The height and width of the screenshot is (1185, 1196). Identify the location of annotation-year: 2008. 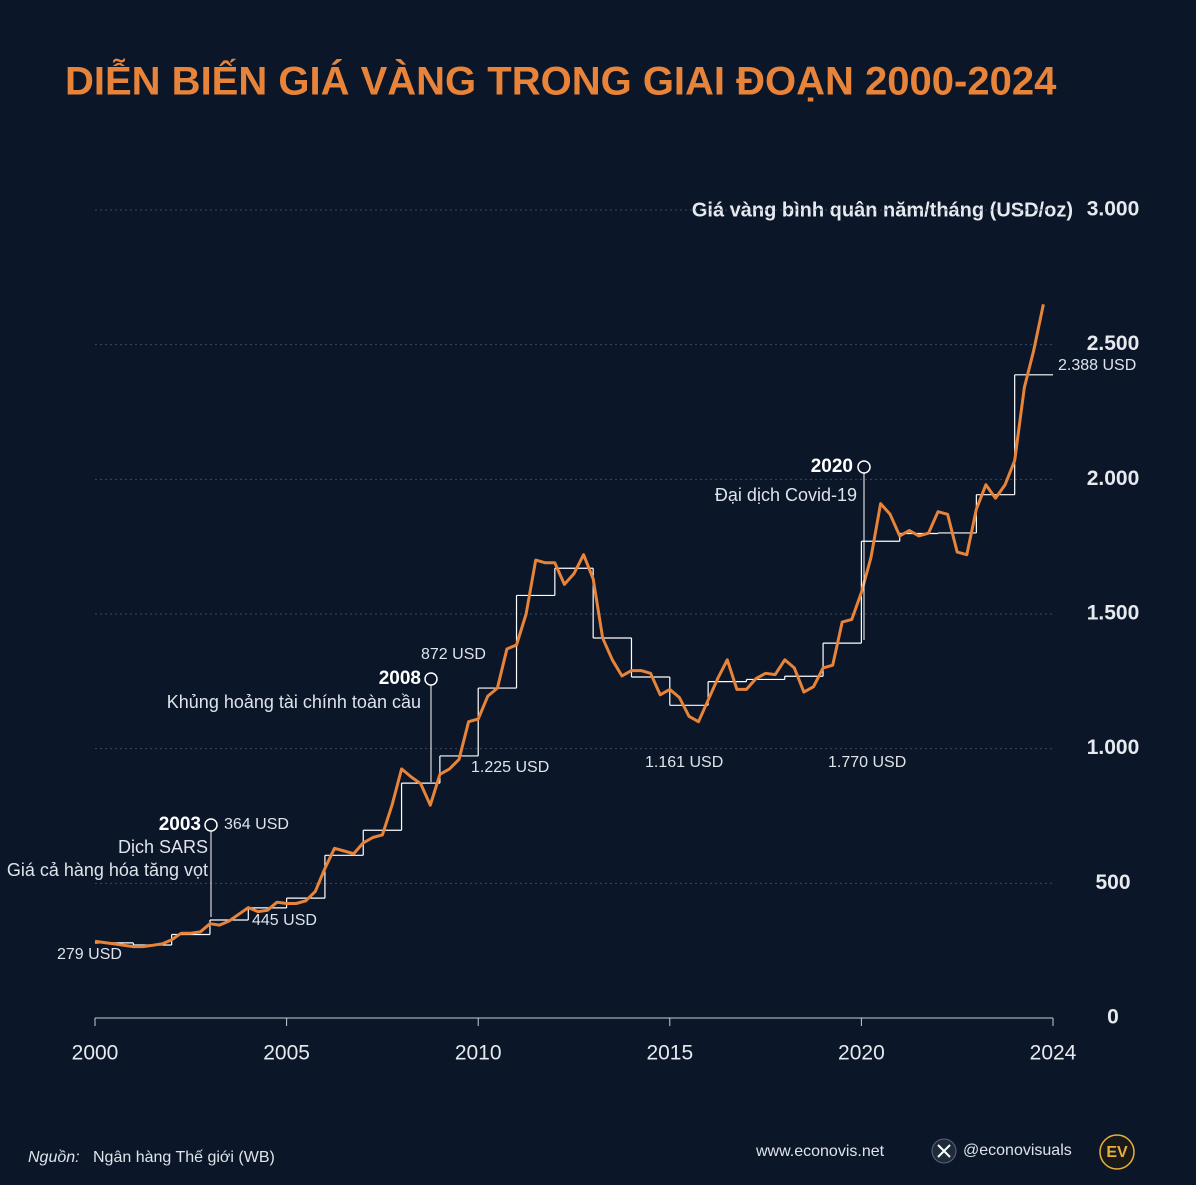
(400, 678).